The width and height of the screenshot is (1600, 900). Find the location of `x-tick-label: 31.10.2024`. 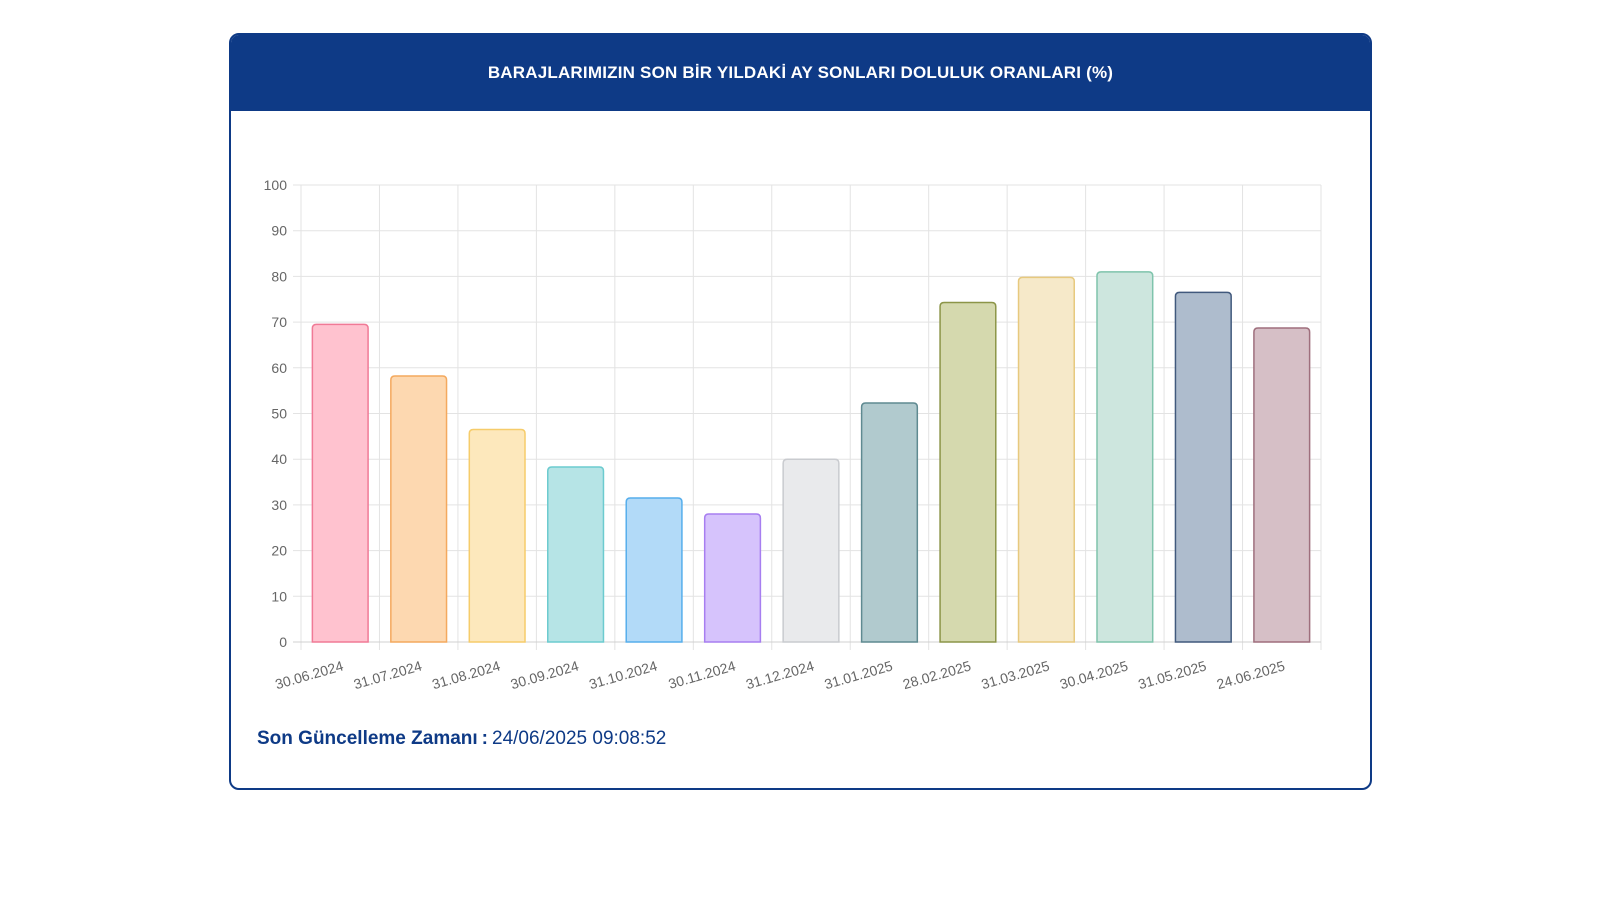

x-tick-label: 31.10.2024 is located at coordinates (623, 674).